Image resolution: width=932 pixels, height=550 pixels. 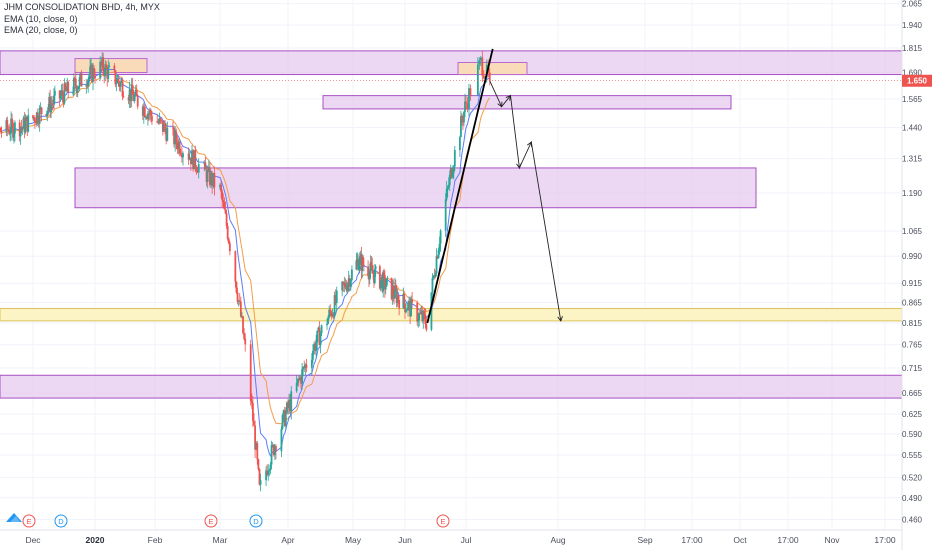 I want to click on price-tick-label: 1.190, so click(x=912, y=193).